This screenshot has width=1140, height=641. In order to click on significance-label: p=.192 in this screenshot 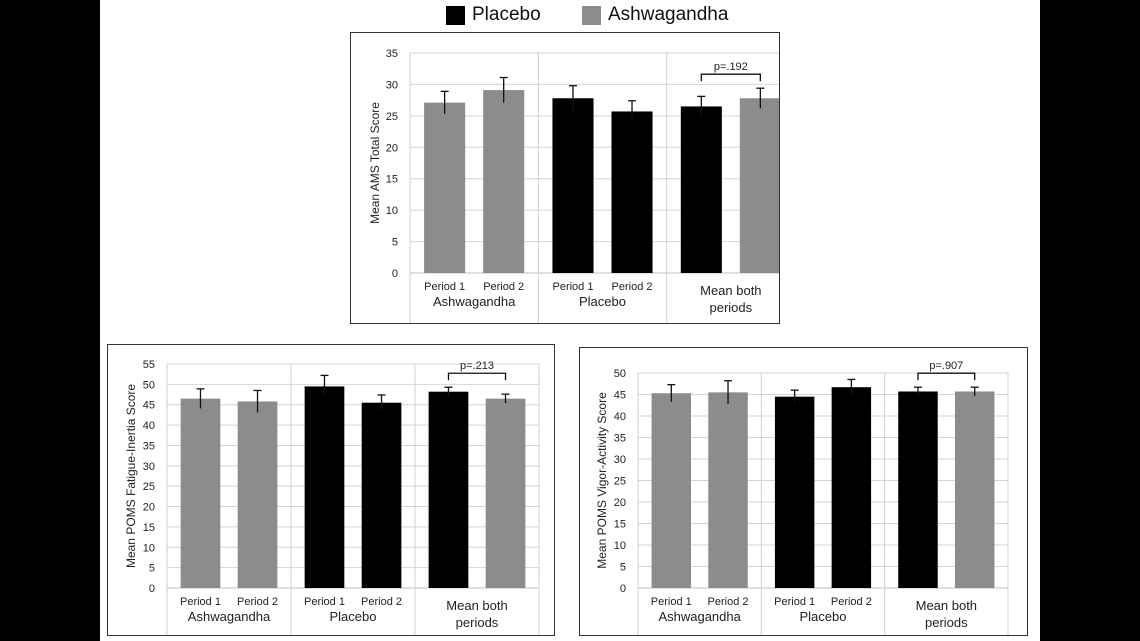, I will do `click(731, 67)`.